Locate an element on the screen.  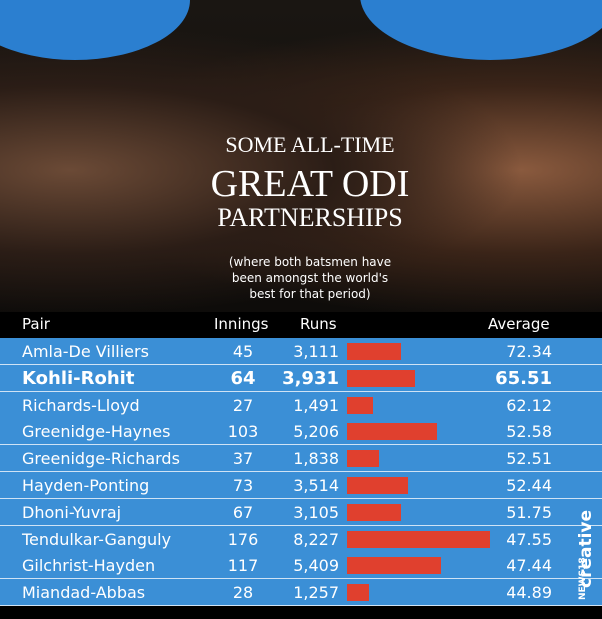
average: 65.51 is located at coordinates (523, 378).